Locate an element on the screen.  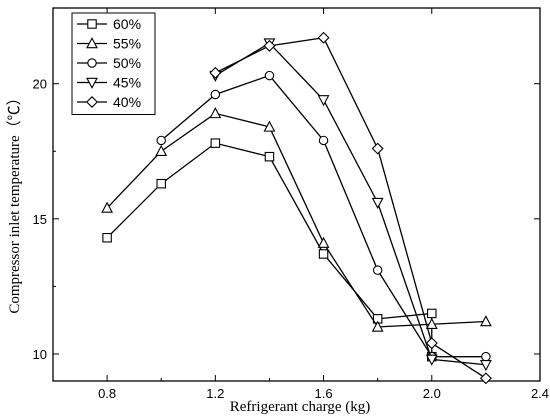
legend-label: 60% is located at coordinates (127, 24).